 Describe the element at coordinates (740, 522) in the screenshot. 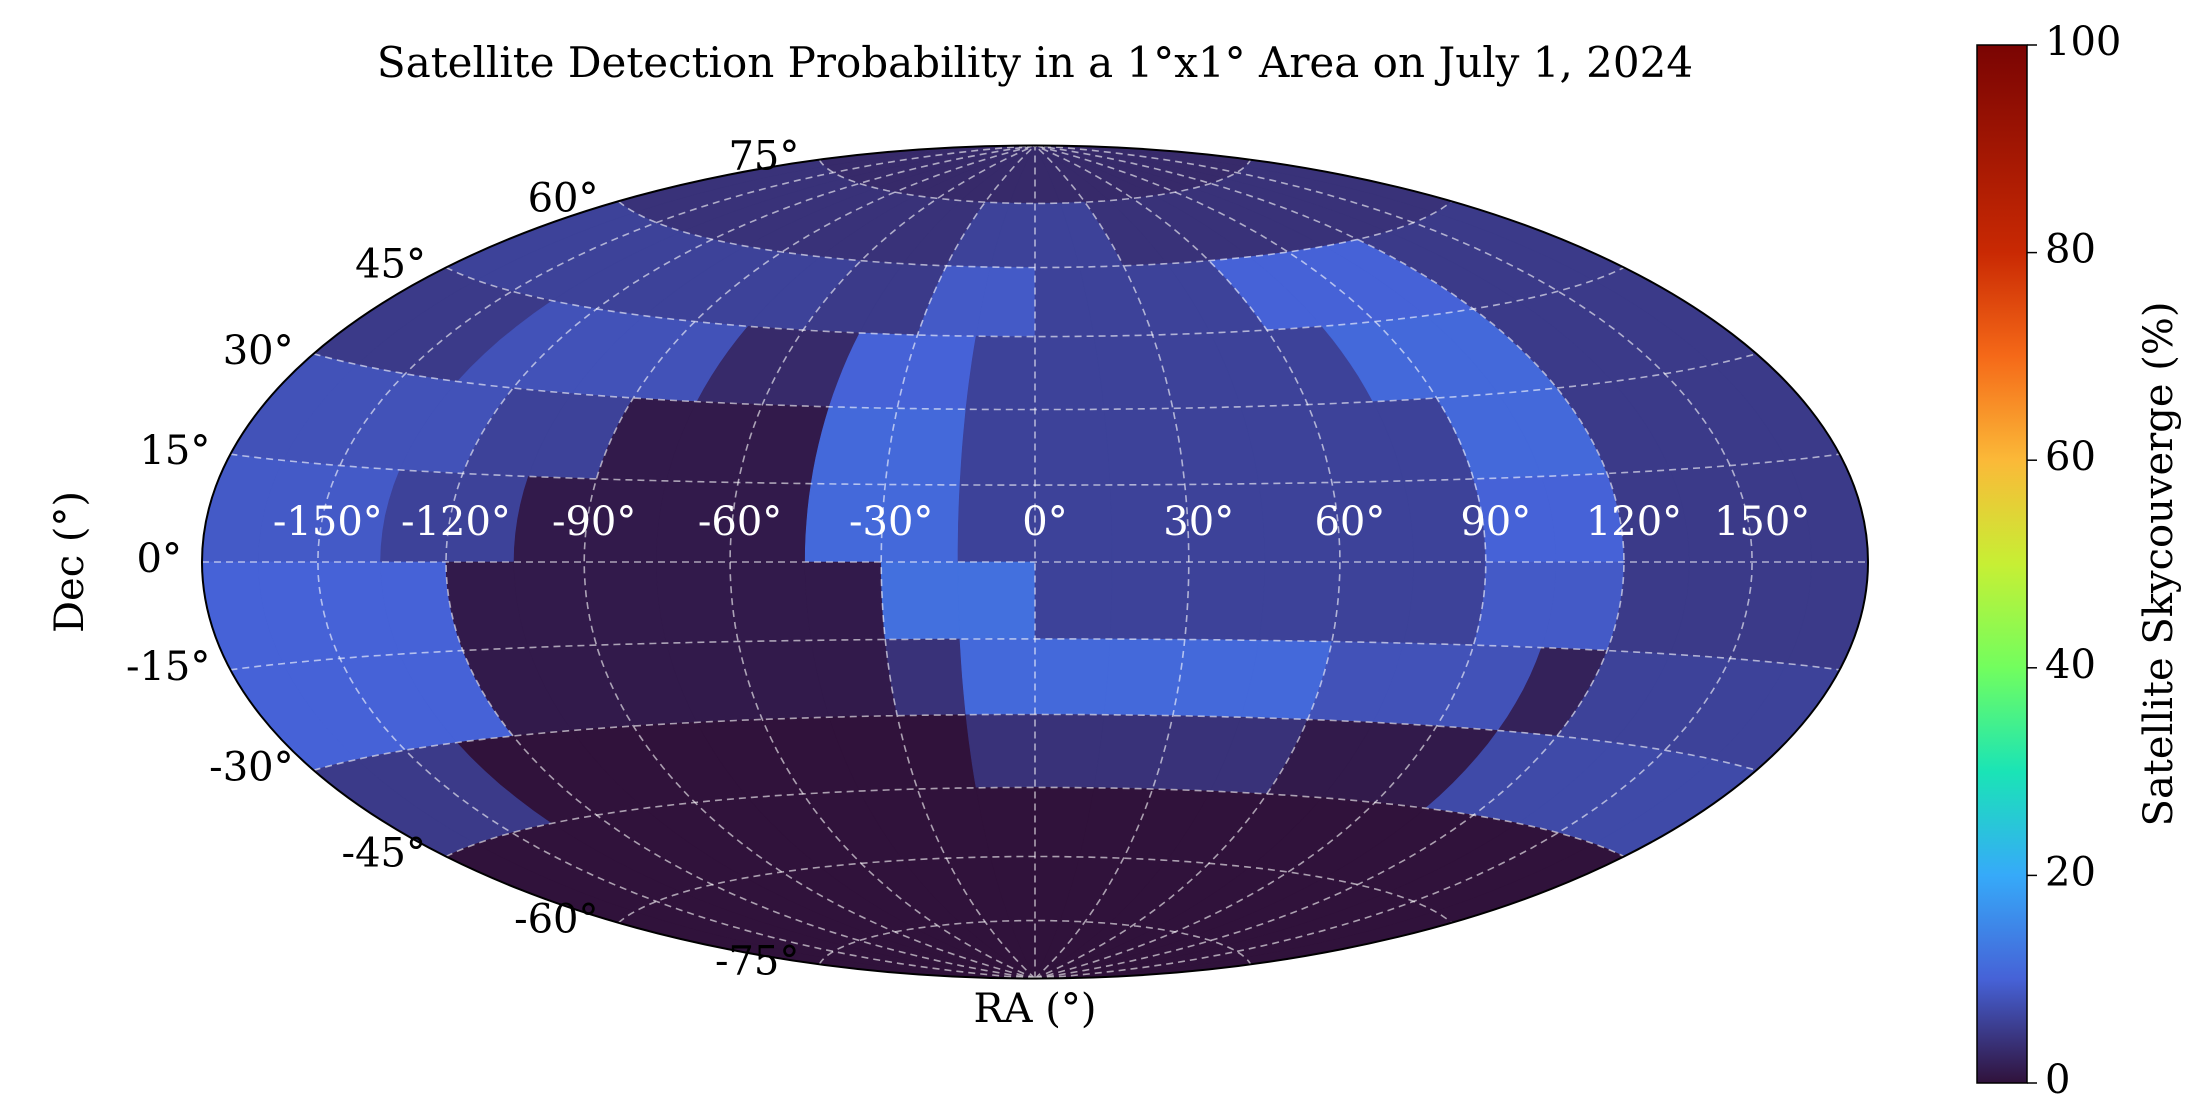

I see `x-tick-label: -60°` at that location.